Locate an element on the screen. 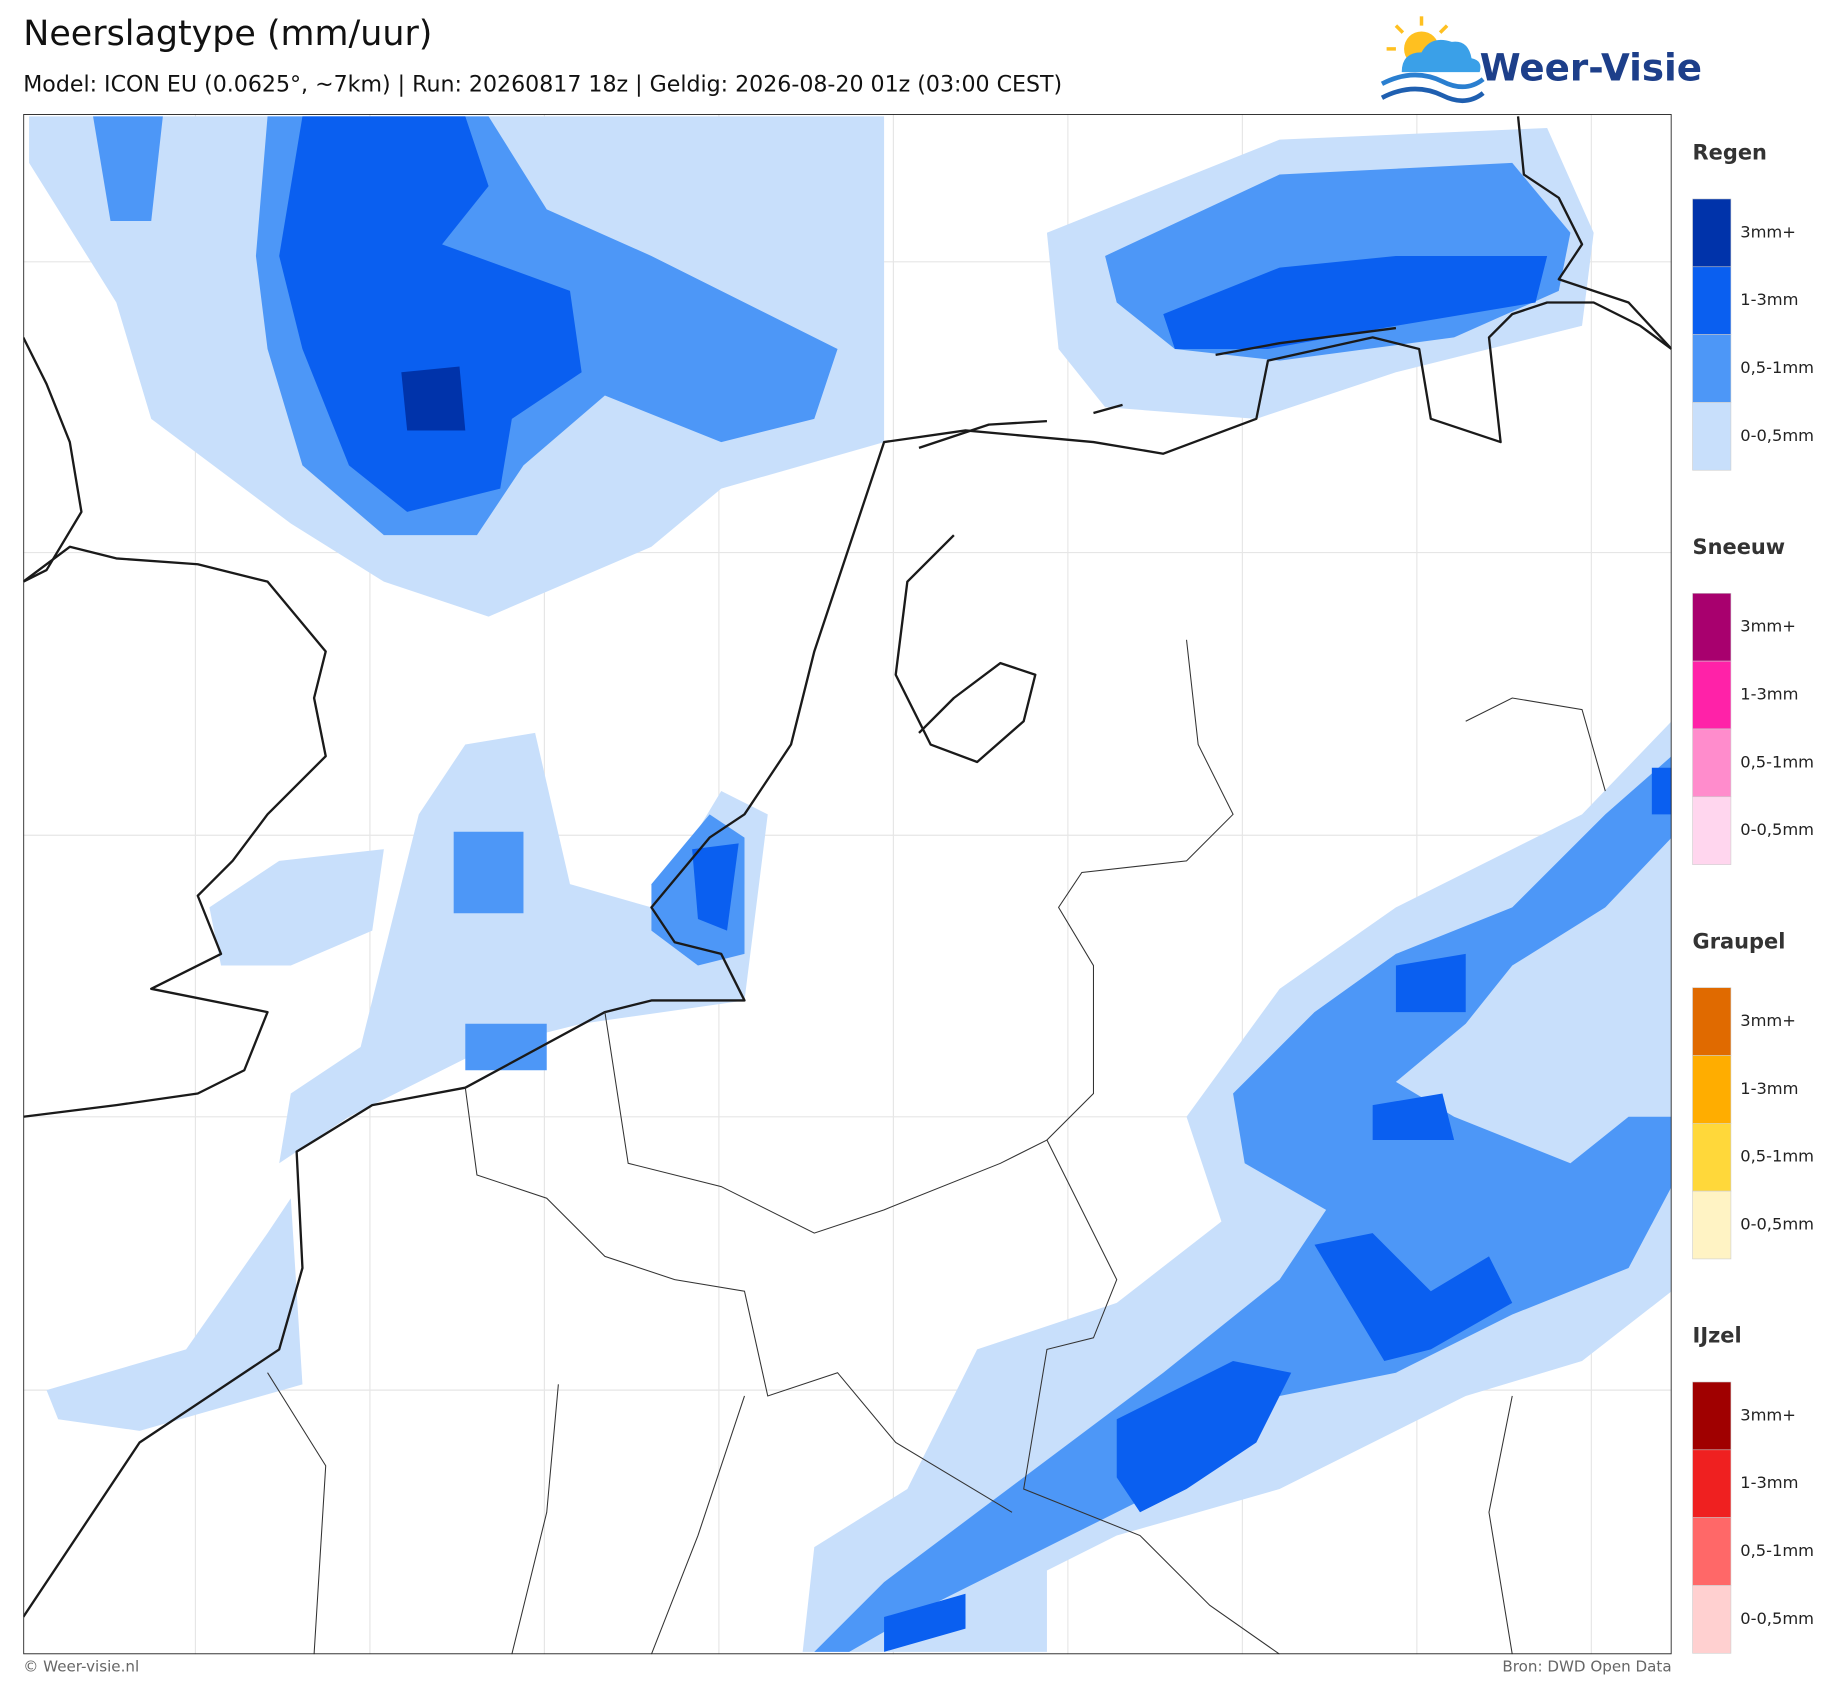  footer-right: Bron: DWD Open Data is located at coordinates (1586, 1667).